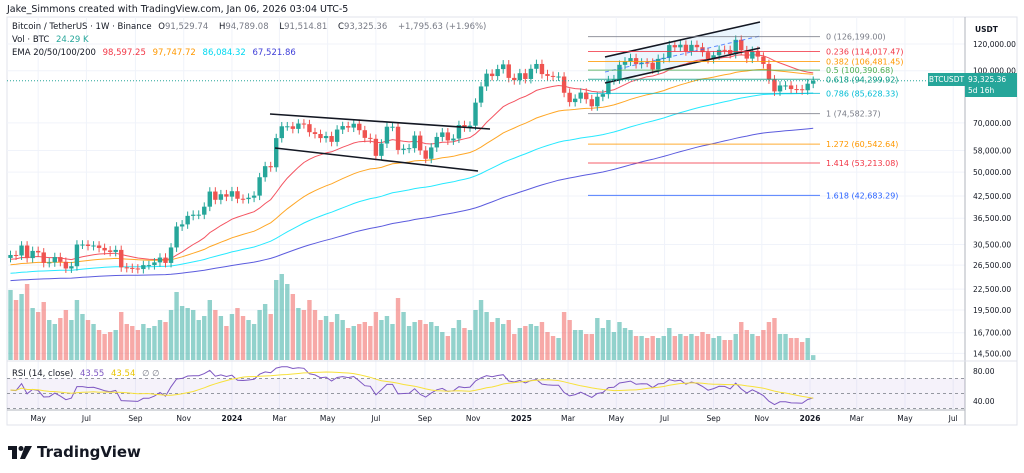 This screenshot has height=473, width=1024. I want to click on fib-level-label: 0.5 (100,390.68), so click(859, 70).